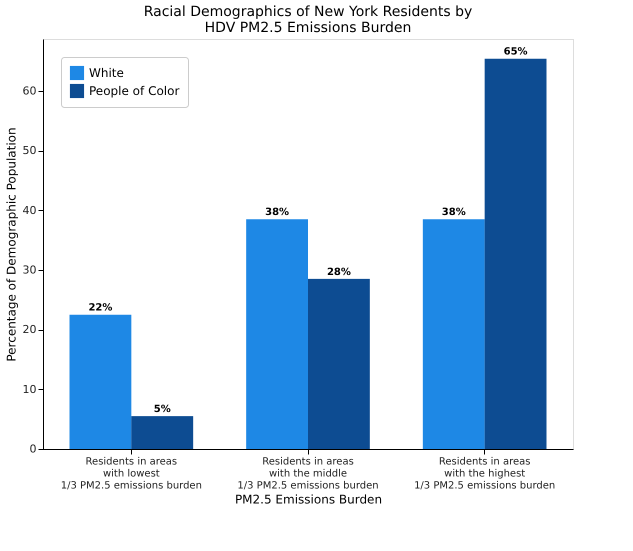 This screenshot has width=633, height=551. I want to click on data-label: 65%, so click(516, 52).